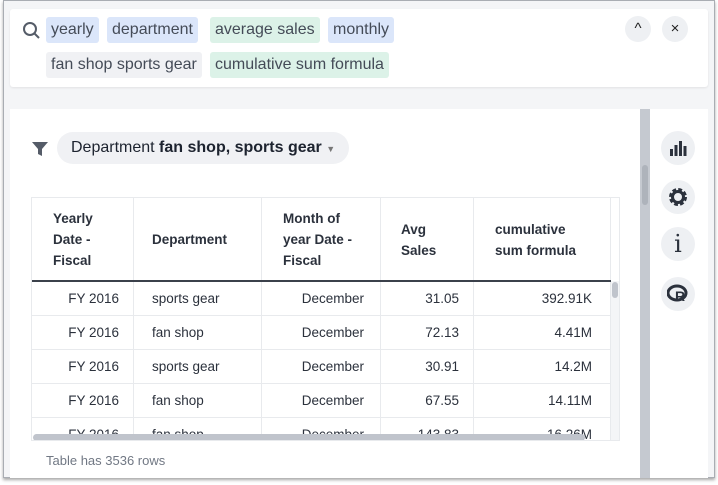 This screenshot has width=718, height=485. What do you see at coordinates (40, 149) in the screenshot?
I see `filter-icon` at bounding box center [40, 149].